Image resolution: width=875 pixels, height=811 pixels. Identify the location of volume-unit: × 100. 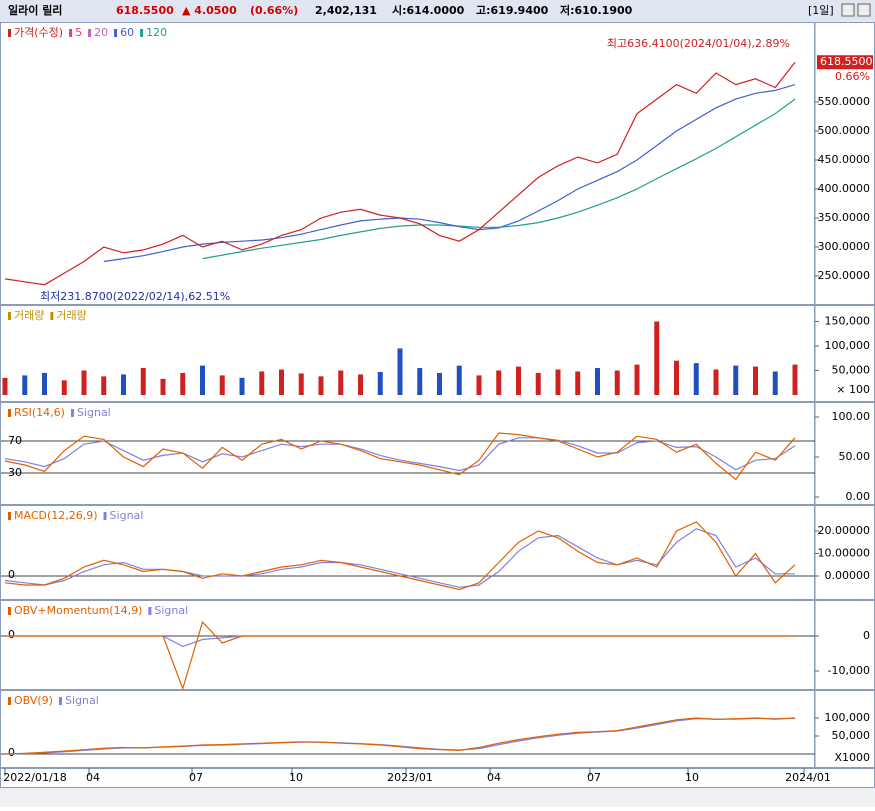
(853, 389).